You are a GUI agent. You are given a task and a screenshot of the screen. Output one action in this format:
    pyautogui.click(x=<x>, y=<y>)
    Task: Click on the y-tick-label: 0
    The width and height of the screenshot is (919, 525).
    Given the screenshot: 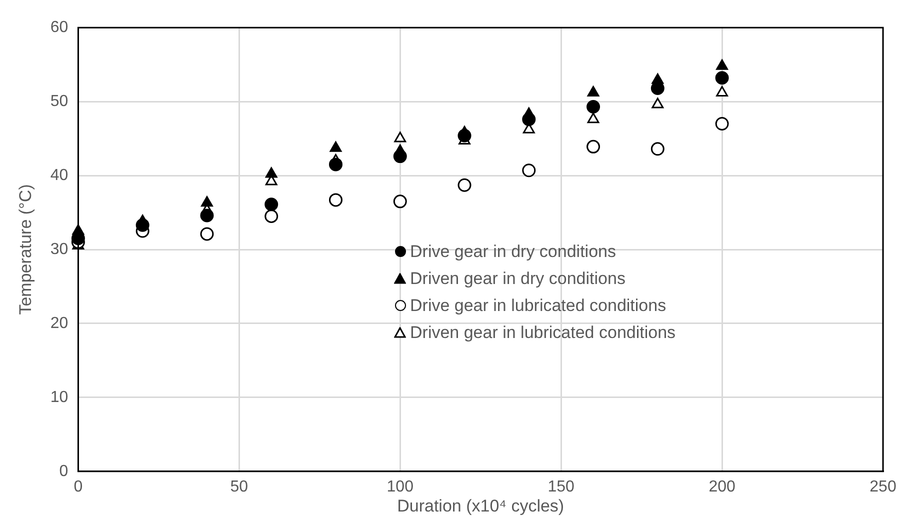 What is the action you would take?
    pyautogui.click(x=63, y=471)
    